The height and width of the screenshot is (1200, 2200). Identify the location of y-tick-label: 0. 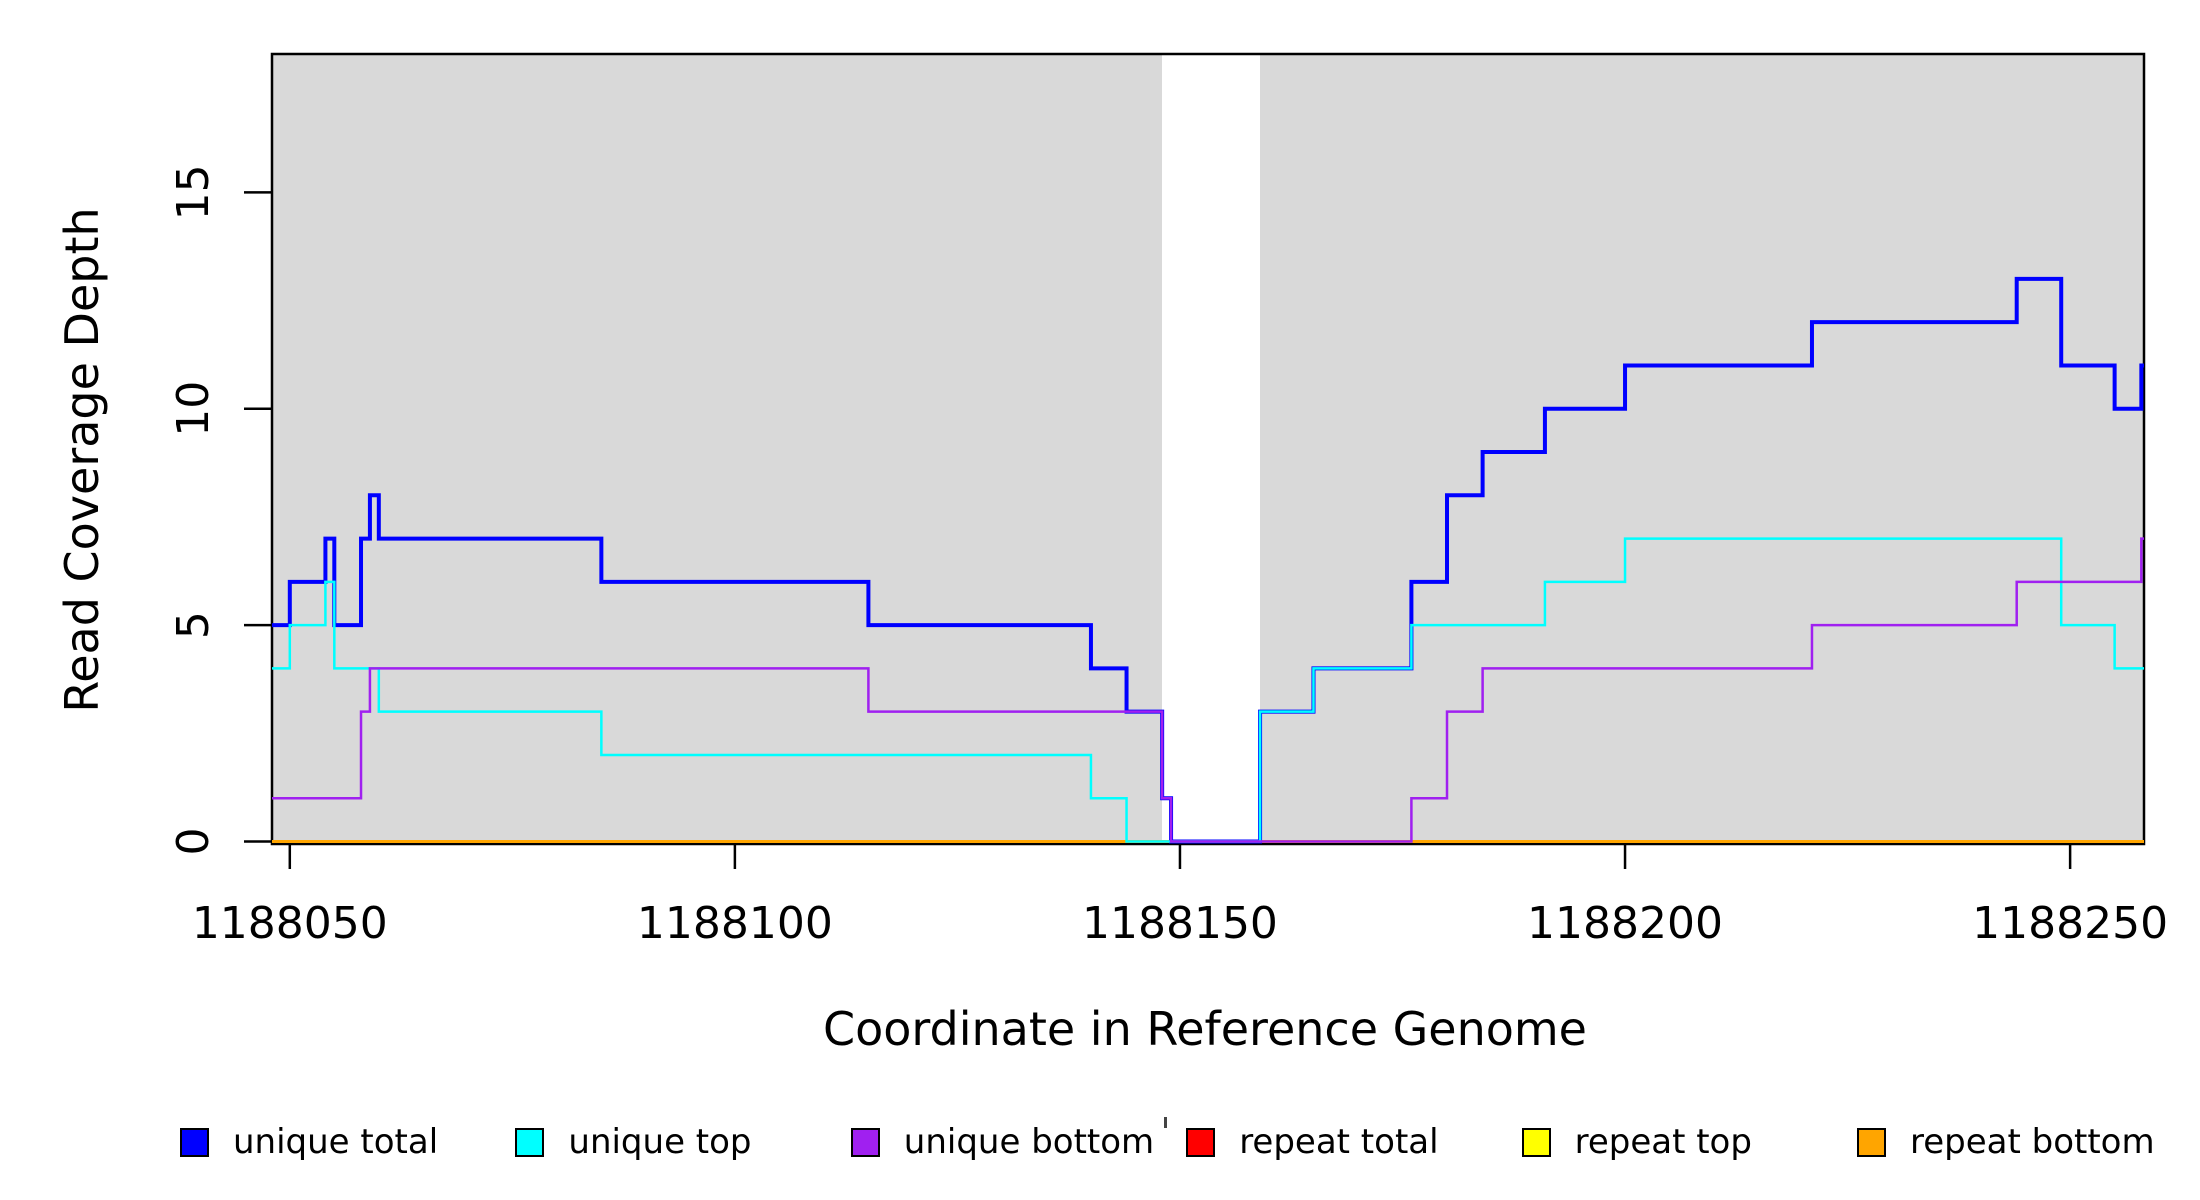
(193, 842).